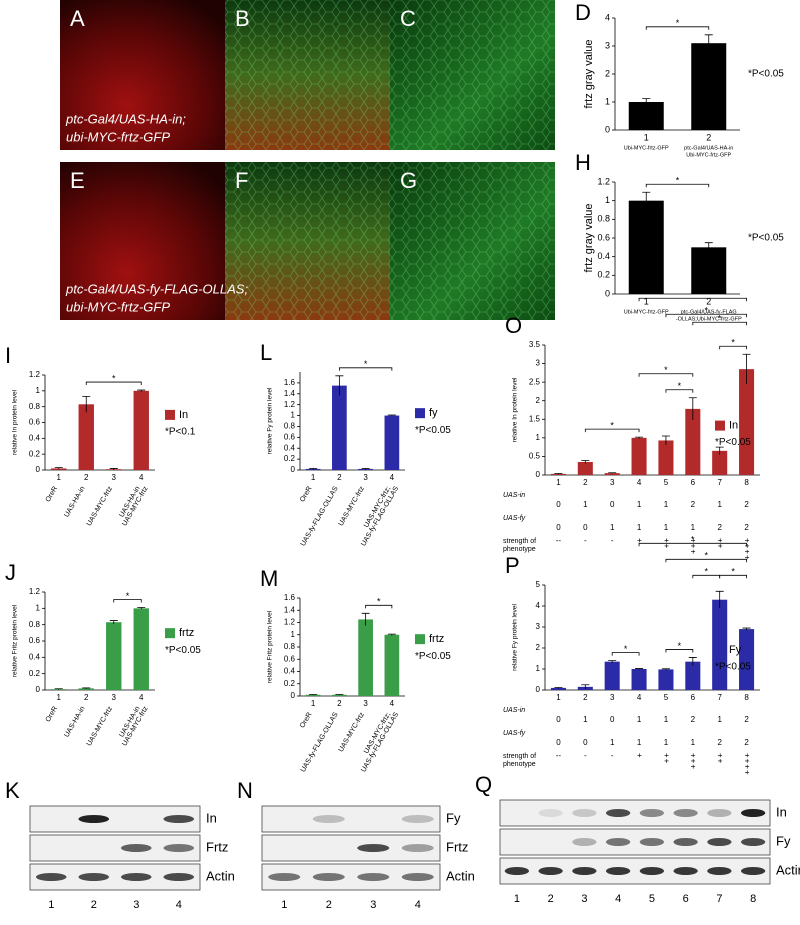 The width and height of the screenshot is (800, 925). What do you see at coordinates (639, 756) in the screenshot?
I see `table-cell: +` at bounding box center [639, 756].